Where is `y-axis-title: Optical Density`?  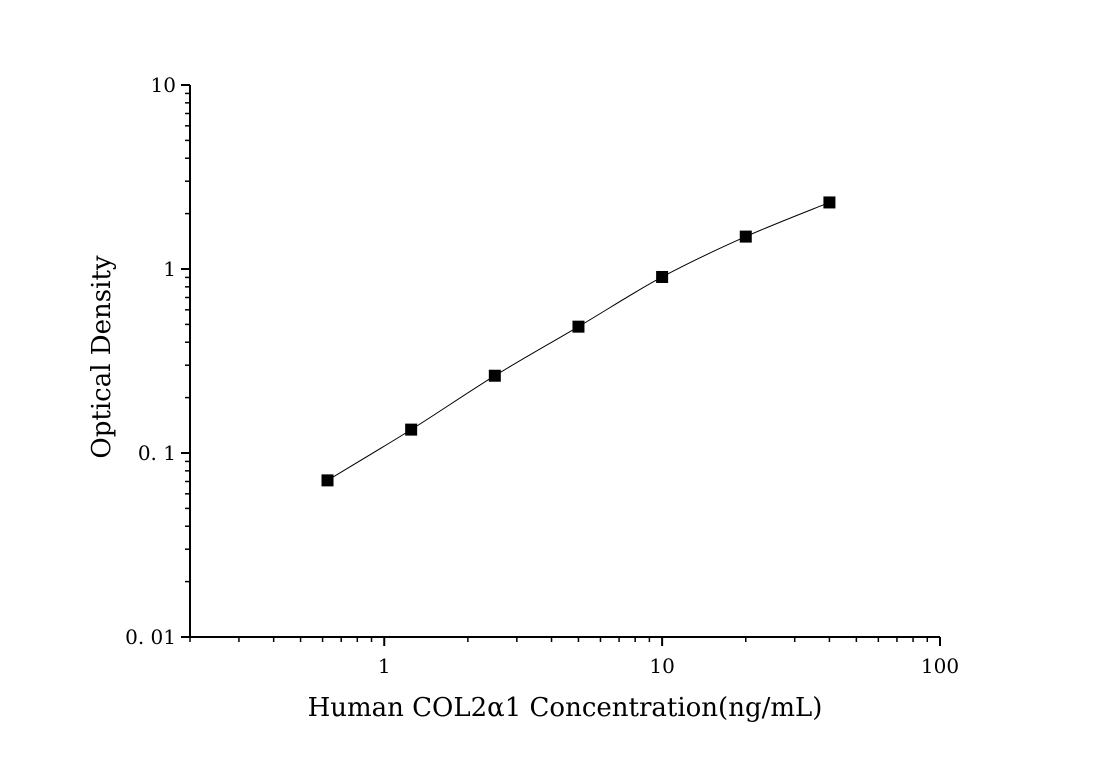 y-axis-title: Optical Density is located at coordinates (102, 356).